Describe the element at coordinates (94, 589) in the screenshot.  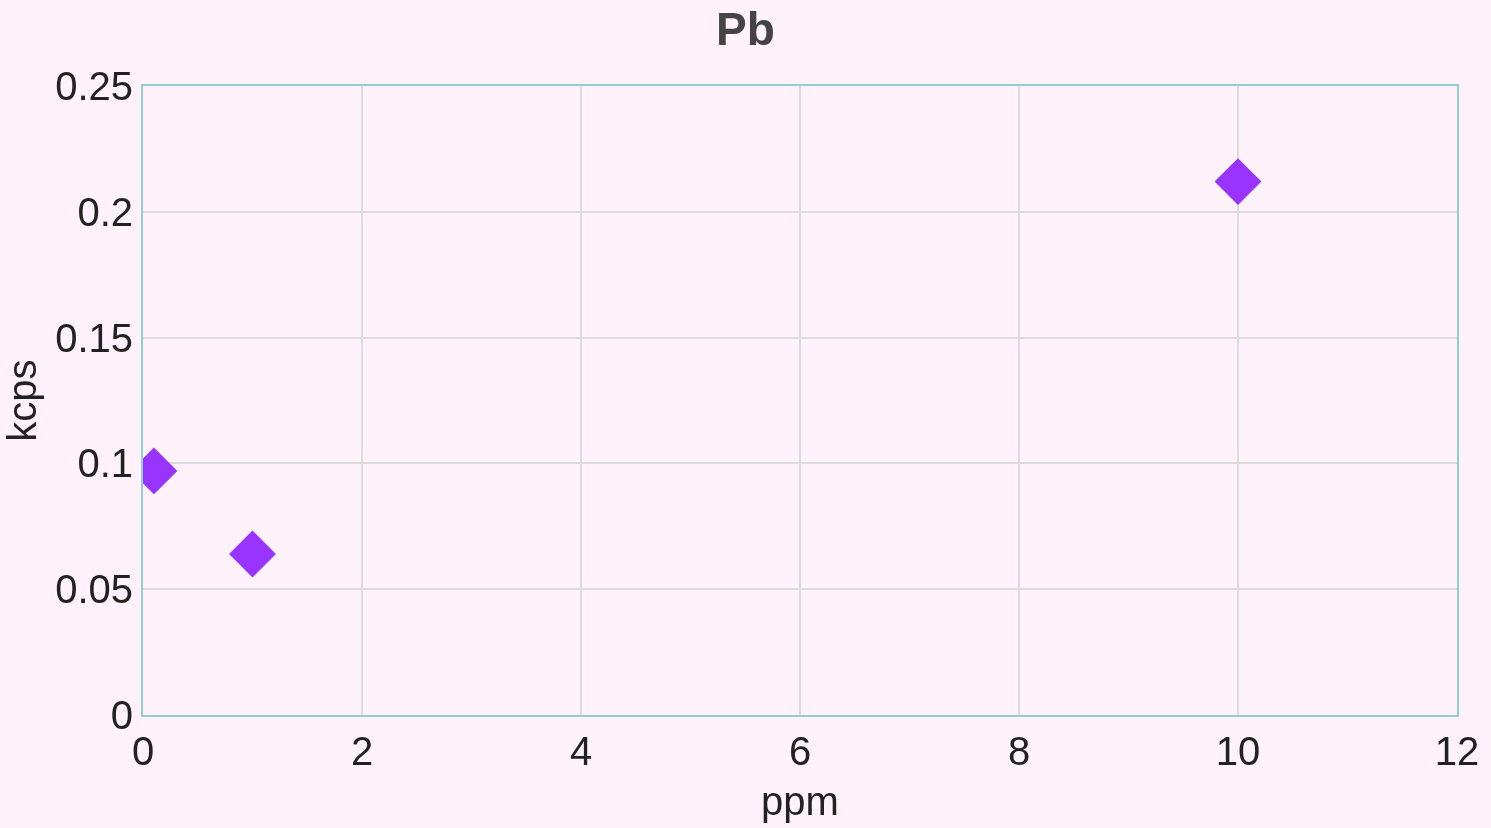
I see `y-tick-label: 0.05` at that location.